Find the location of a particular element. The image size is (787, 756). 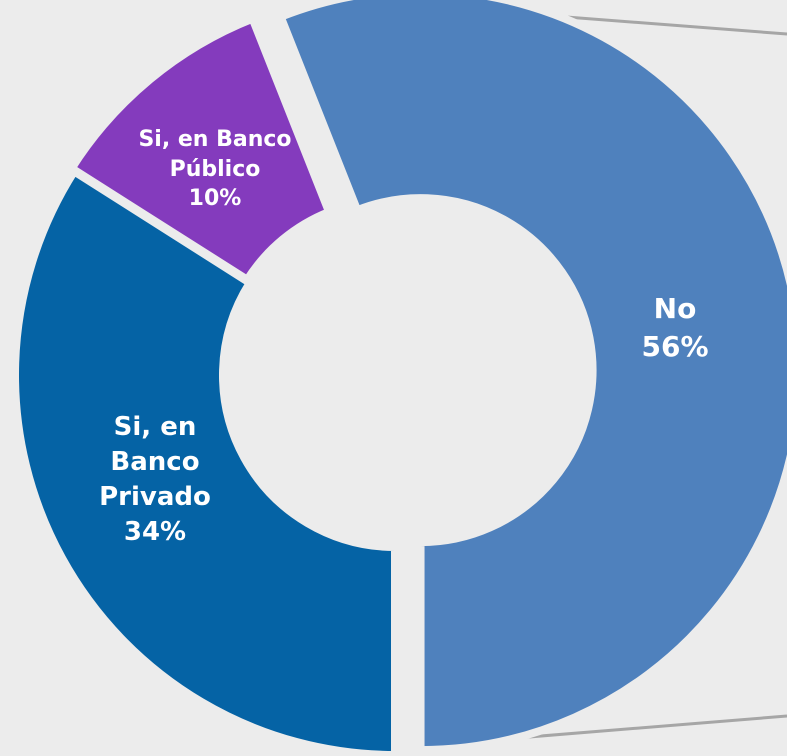

slice-label: No 56% is located at coordinates (675, 328).